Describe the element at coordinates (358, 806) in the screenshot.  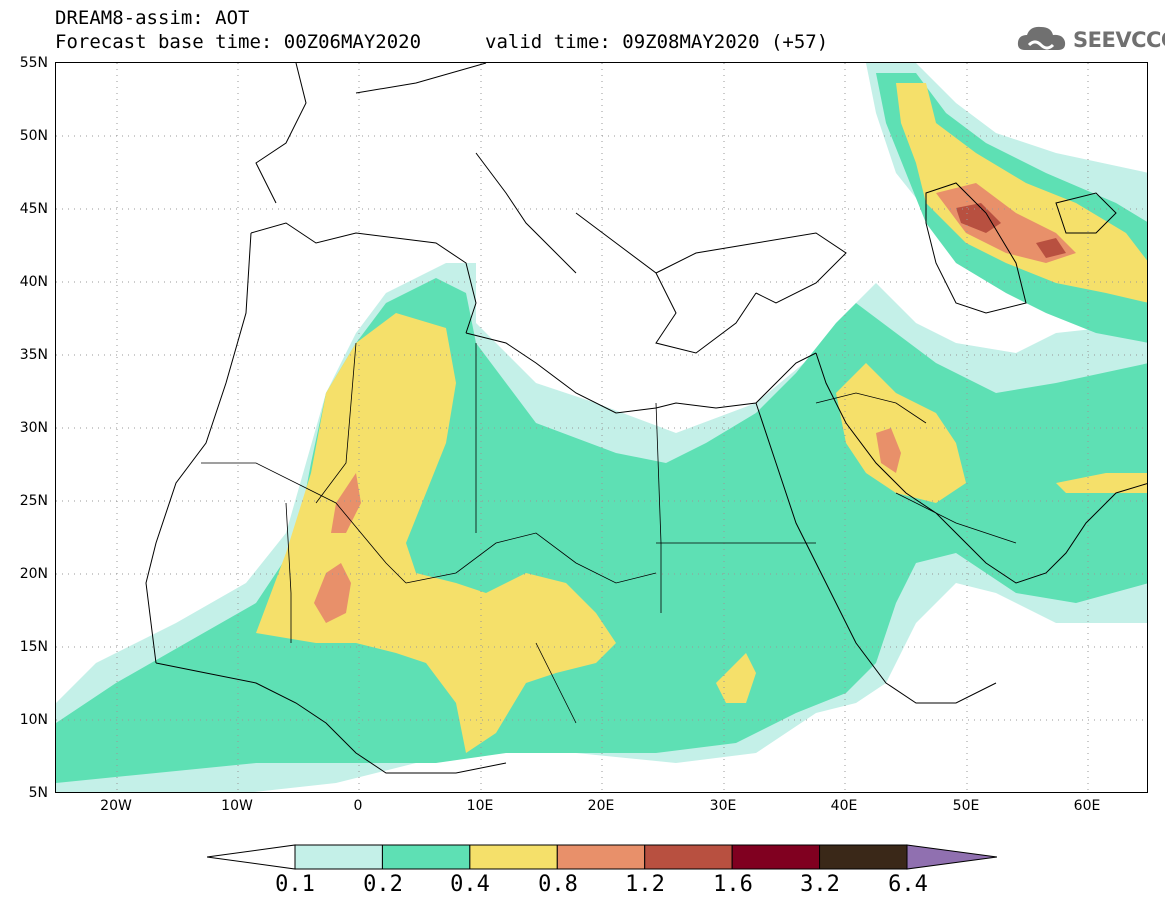
I see `lon-label: 0` at that location.